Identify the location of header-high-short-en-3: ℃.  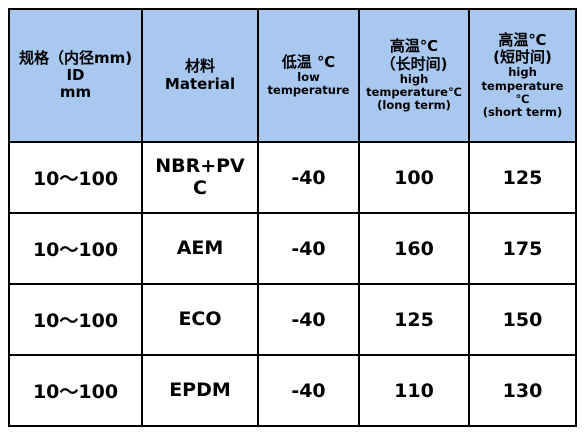
(522, 98).